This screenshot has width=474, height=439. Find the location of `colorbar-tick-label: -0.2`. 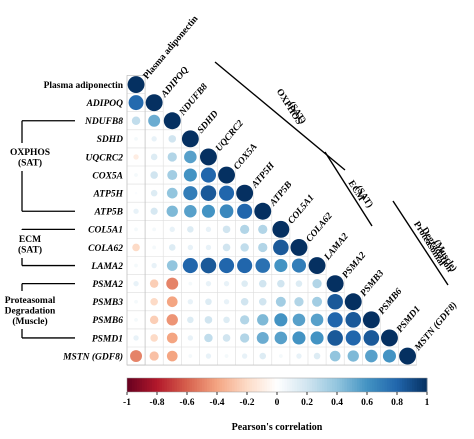

colorbar-tick-label: -0.2 is located at coordinates (246, 403).